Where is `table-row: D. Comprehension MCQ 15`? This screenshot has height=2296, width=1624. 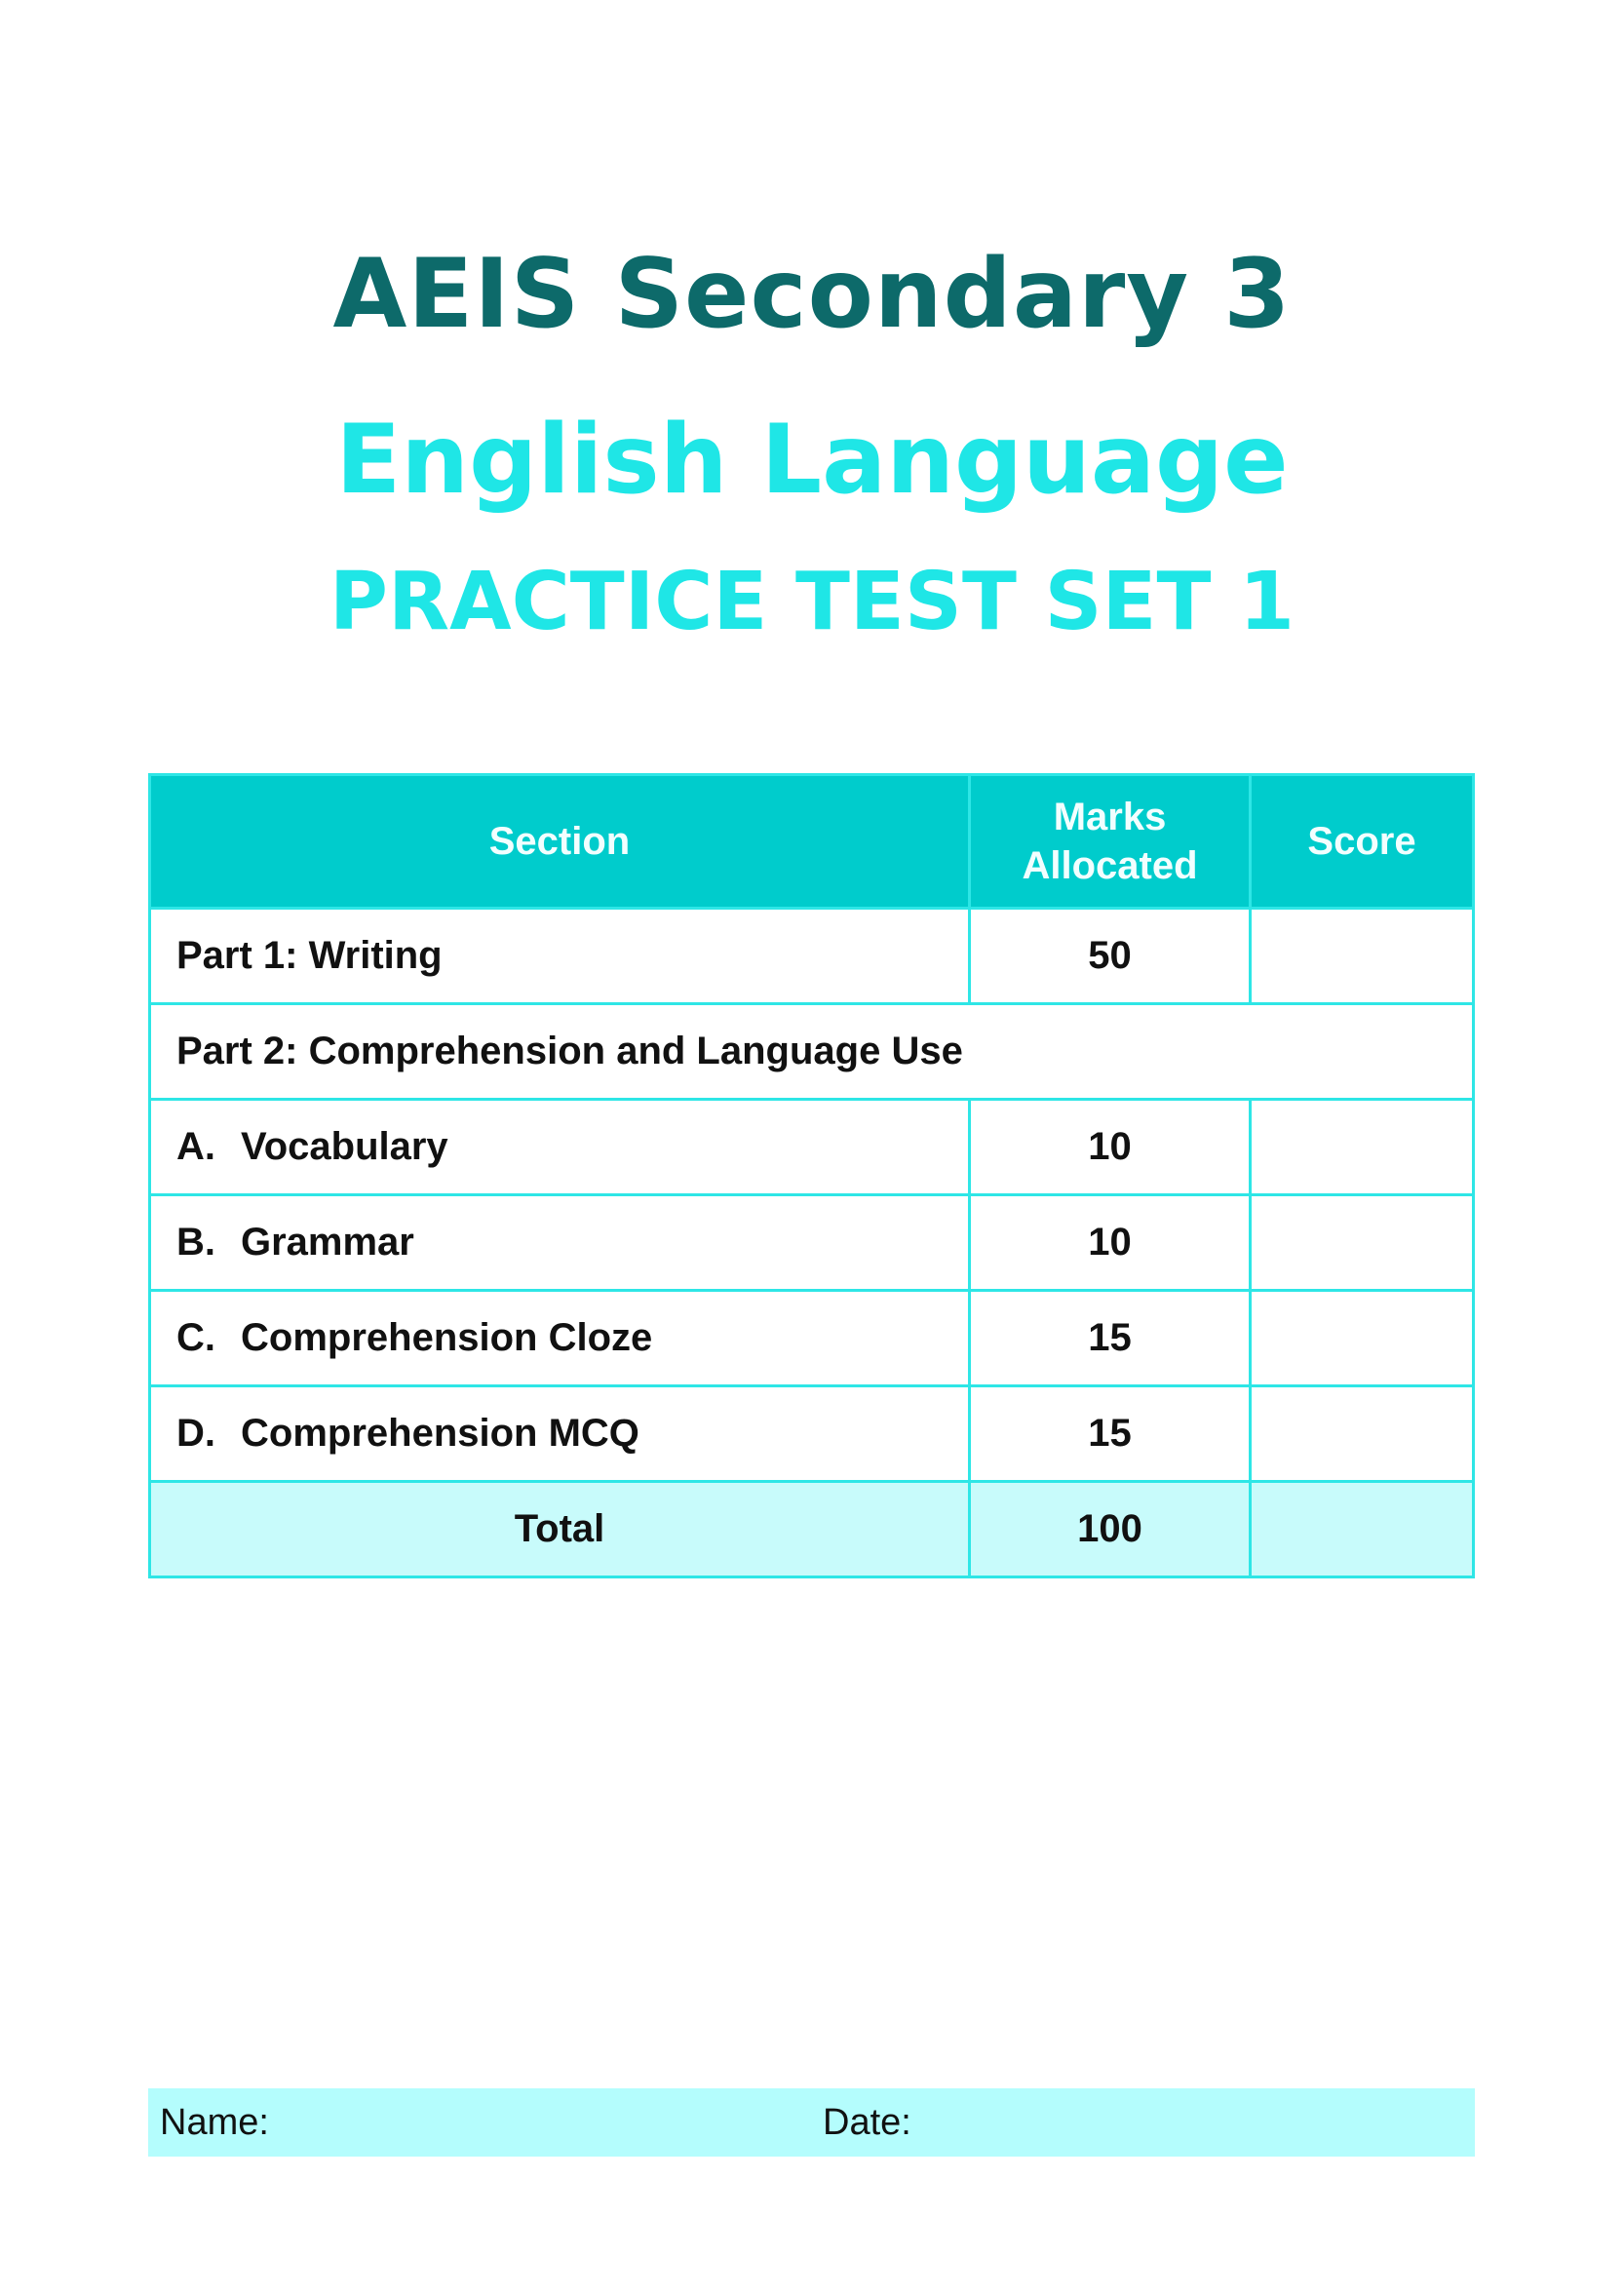 table-row: D. Comprehension MCQ 15 is located at coordinates (812, 1433).